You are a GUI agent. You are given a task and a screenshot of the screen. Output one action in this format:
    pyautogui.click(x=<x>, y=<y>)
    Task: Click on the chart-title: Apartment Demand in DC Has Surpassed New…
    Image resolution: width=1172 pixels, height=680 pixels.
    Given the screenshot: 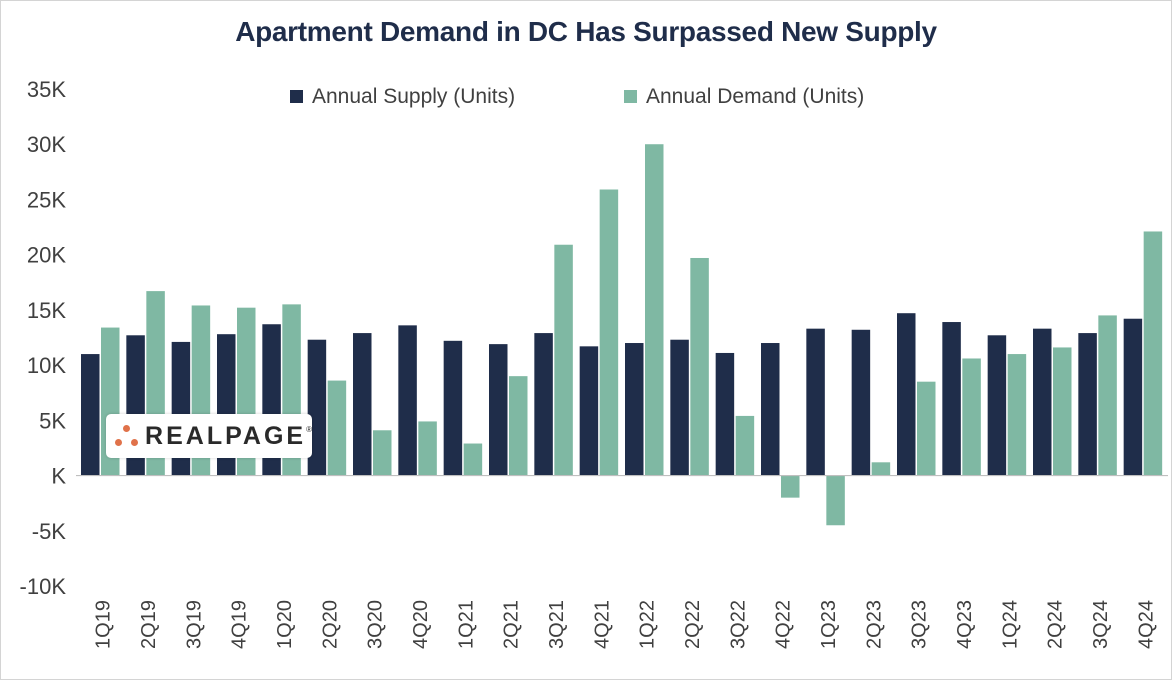 What is the action you would take?
    pyautogui.click(x=586, y=31)
    